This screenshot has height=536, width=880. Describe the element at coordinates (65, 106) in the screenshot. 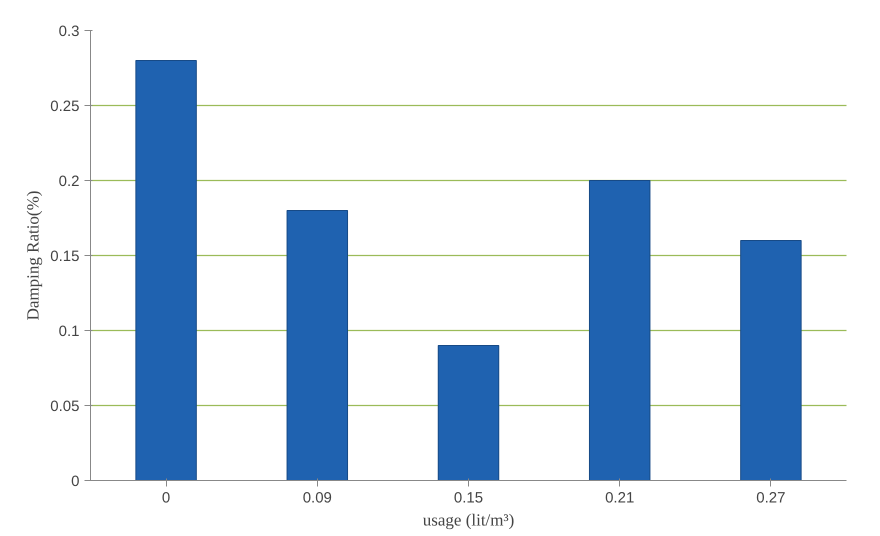

I see `y-tick-label: 0.25` at that location.